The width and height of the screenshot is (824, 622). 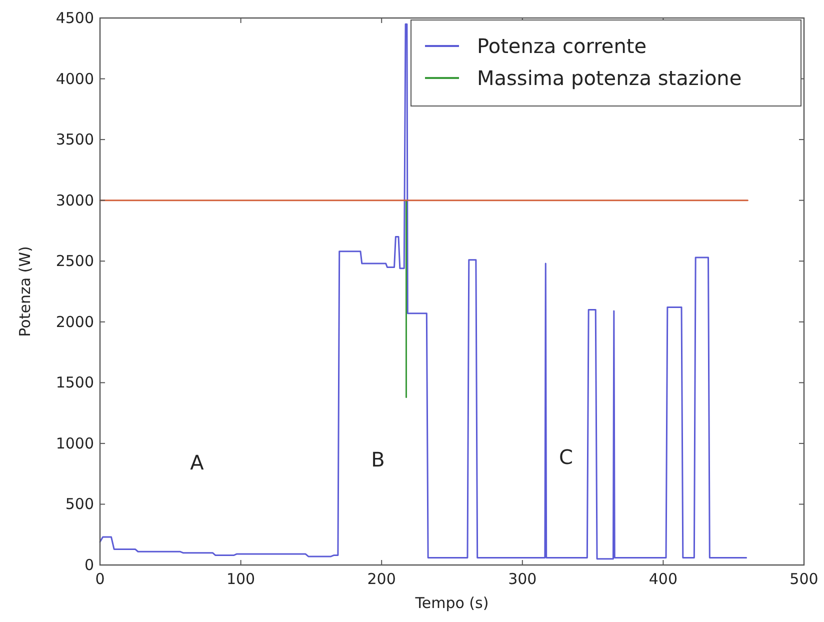 What do you see at coordinates (75, 443) in the screenshot?
I see `y-tick-label: 1000` at bounding box center [75, 443].